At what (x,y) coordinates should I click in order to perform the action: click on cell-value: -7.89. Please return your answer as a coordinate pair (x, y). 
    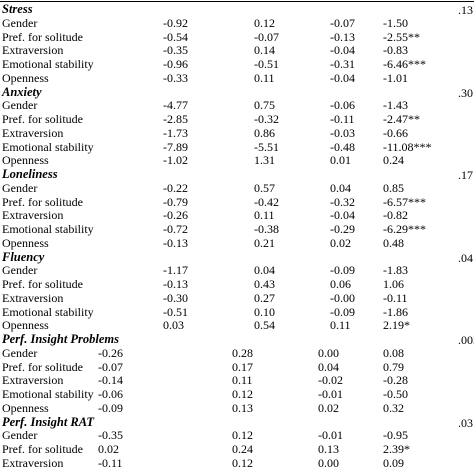
    Looking at the image, I should click on (175, 146).